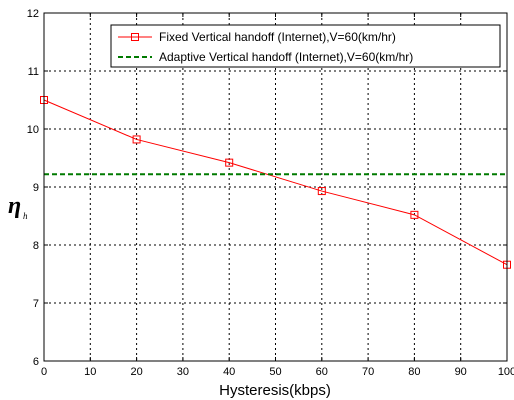 The width and height of the screenshot is (514, 400). I want to click on y-tick-label: 10, so click(33, 130).